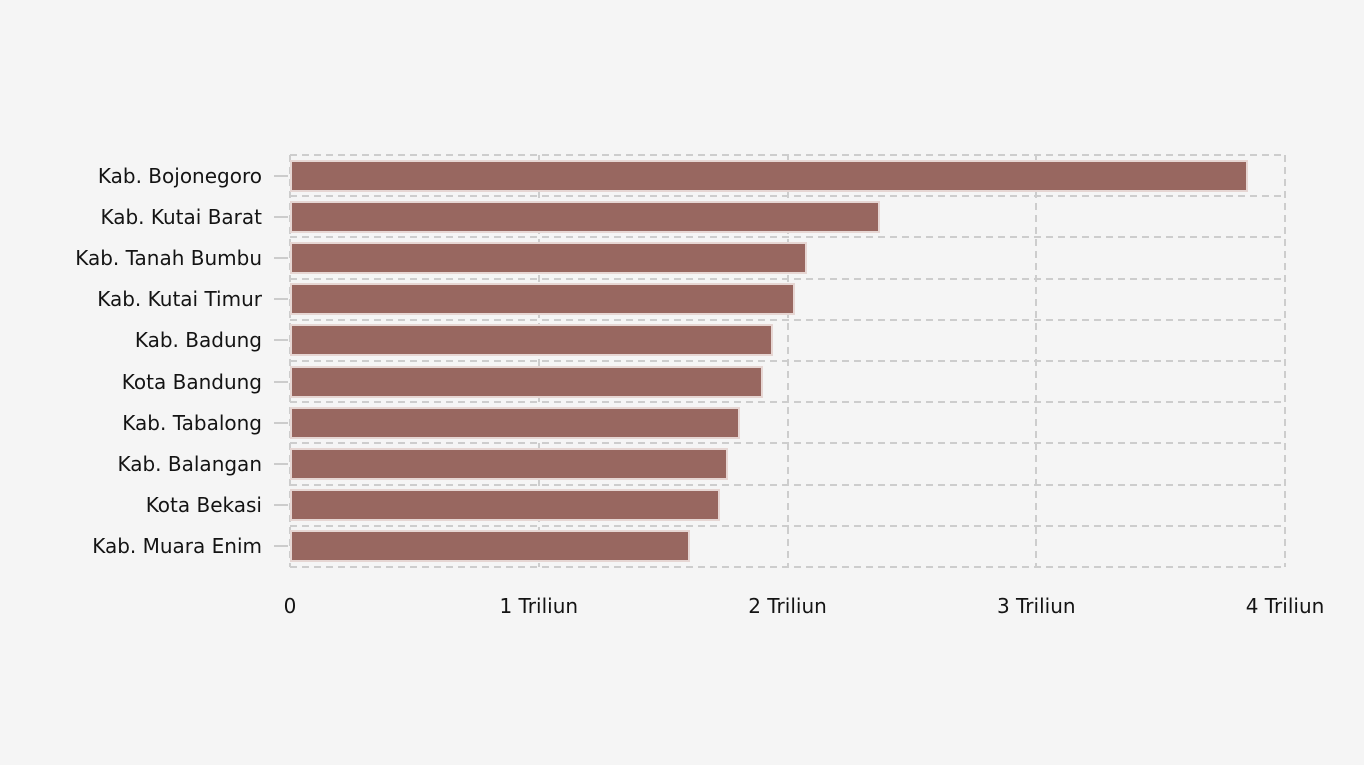 This screenshot has width=1364, height=765. I want to click on y-axis-label: Kab. Badung, so click(198, 340).